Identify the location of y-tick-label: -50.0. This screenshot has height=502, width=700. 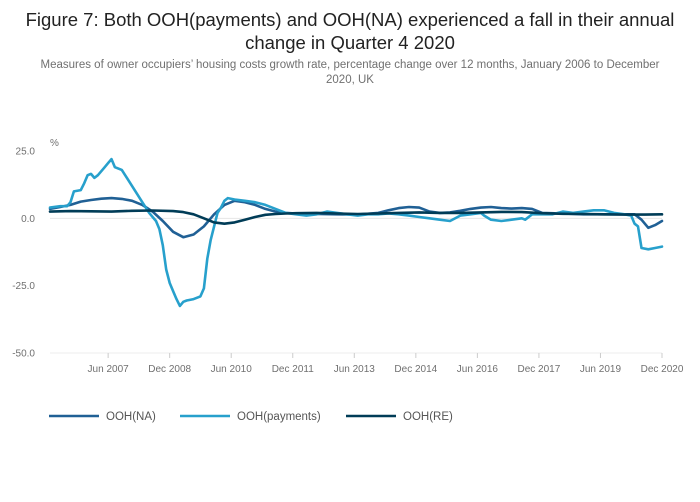
(23, 354).